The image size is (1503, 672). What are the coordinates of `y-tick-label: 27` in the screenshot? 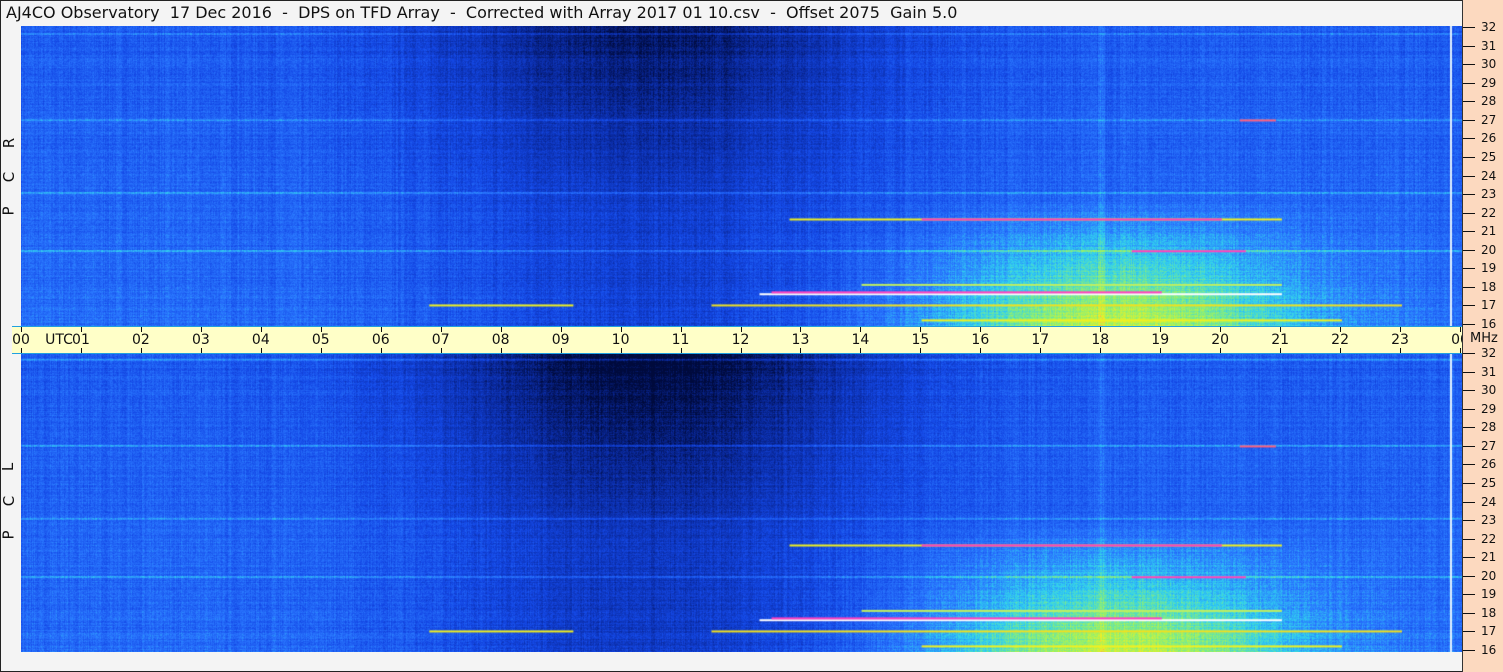 It's located at (1489, 445).